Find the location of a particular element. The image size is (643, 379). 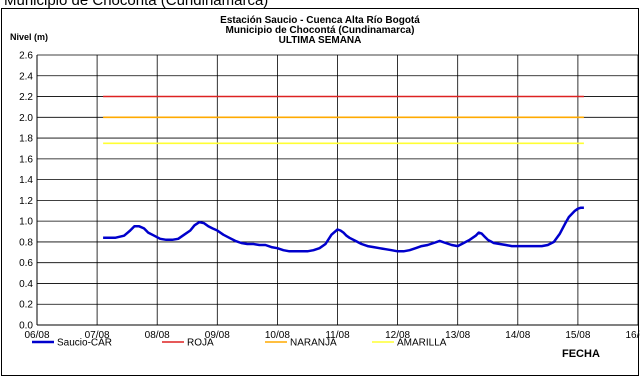

legend-label: AMARILLA is located at coordinates (422, 343).